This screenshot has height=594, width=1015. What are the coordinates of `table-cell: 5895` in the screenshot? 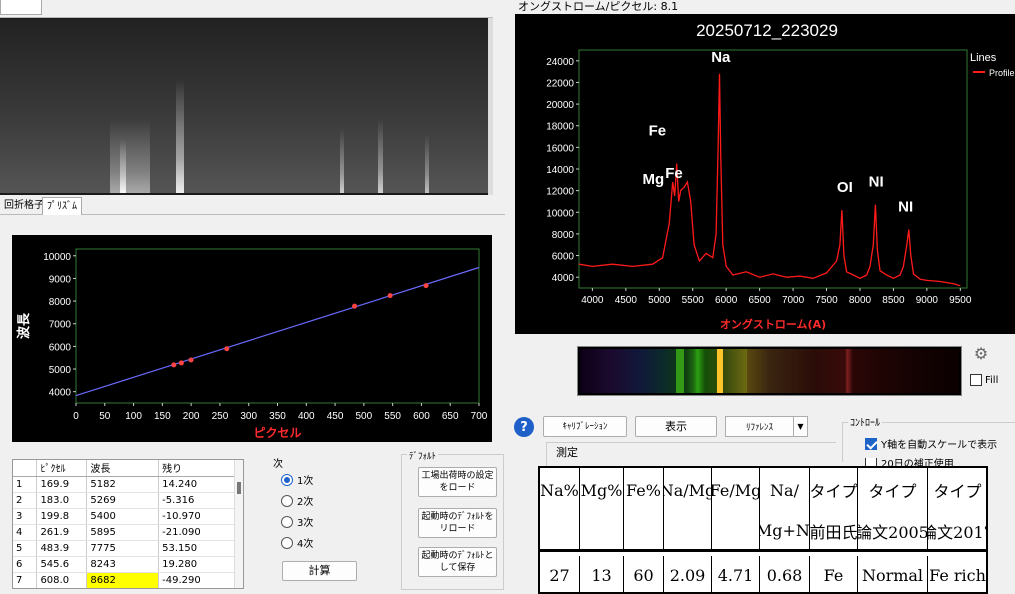 It's located at (123, 532).